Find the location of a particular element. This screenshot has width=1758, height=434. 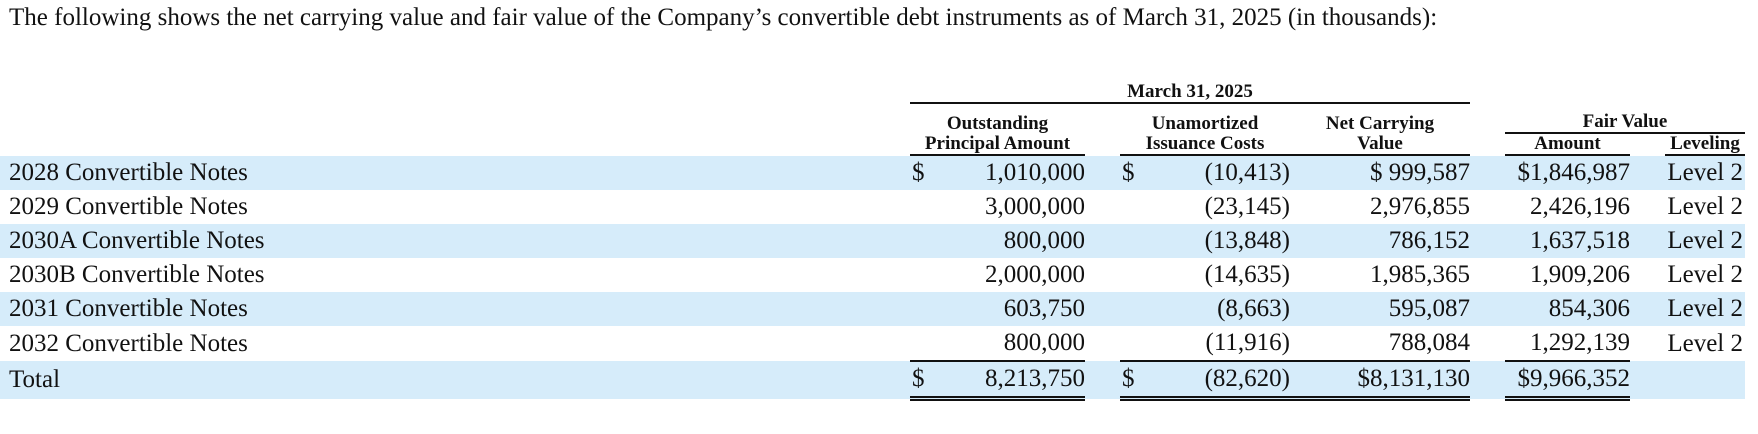

header-principal-line1: Outstanding is located at coordinates (997, 123).